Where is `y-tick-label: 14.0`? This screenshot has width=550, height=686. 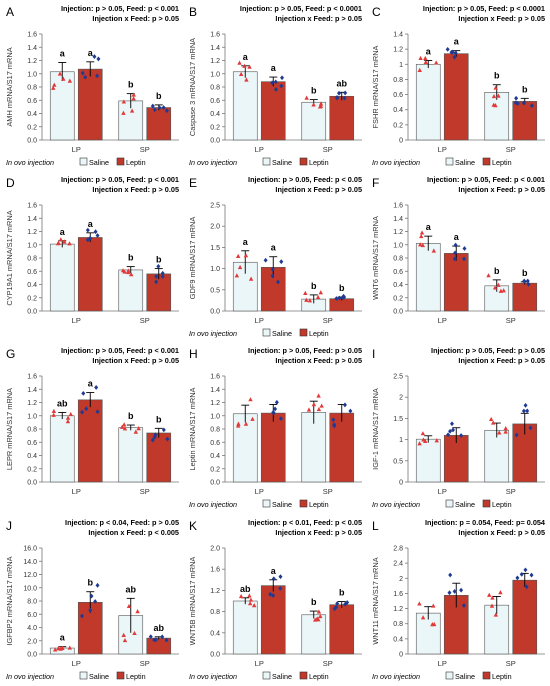 y-tick-label: 14.0 is located at coordinates (30, 562).